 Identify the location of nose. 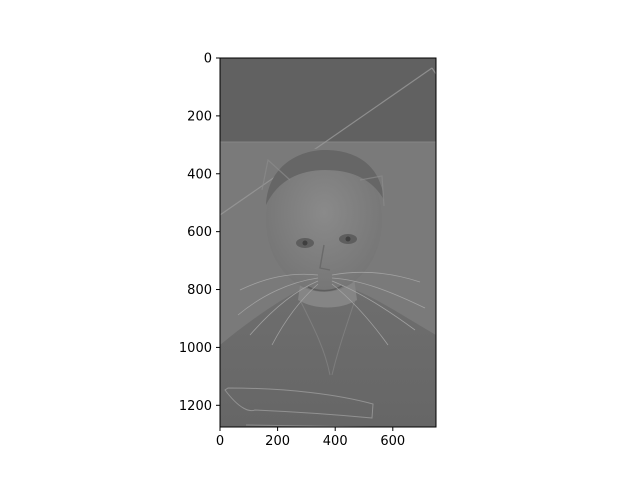
(325, 257).